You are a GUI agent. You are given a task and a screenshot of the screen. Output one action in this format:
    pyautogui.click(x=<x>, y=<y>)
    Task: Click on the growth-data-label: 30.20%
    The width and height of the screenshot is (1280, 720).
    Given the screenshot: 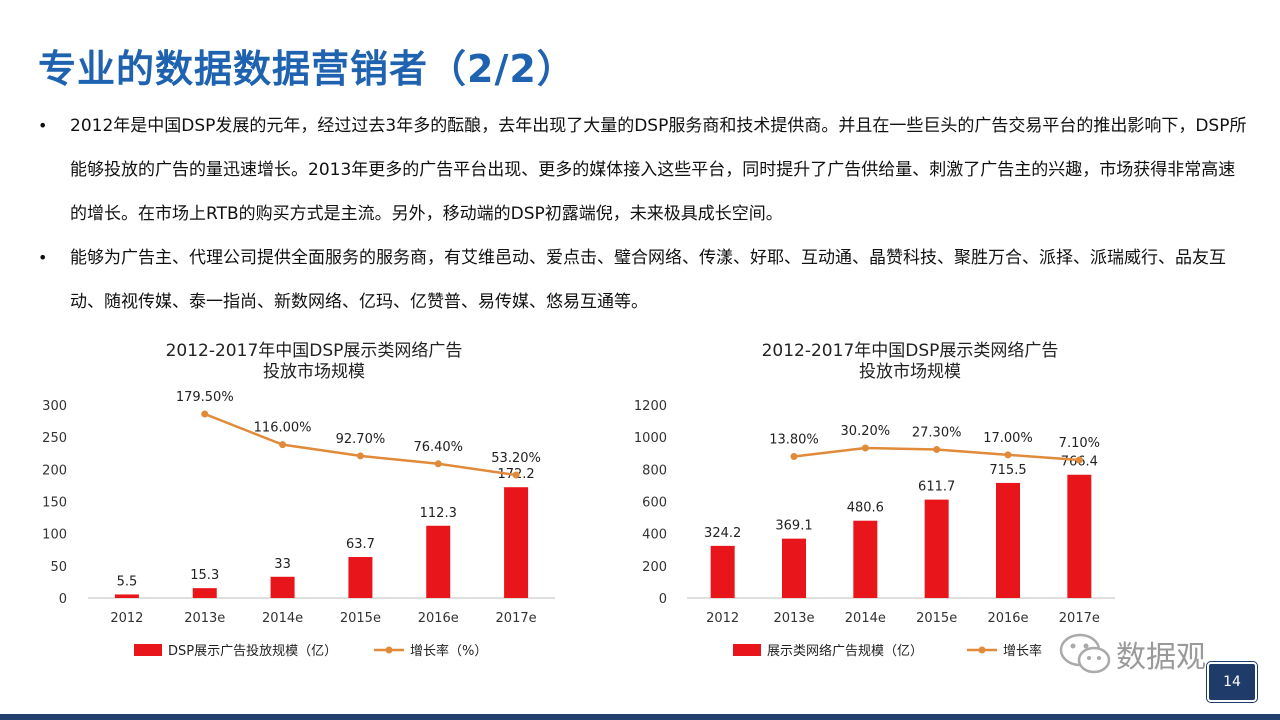 What is the action you would take?
    pyautogui.click(x=866, y=431)
    